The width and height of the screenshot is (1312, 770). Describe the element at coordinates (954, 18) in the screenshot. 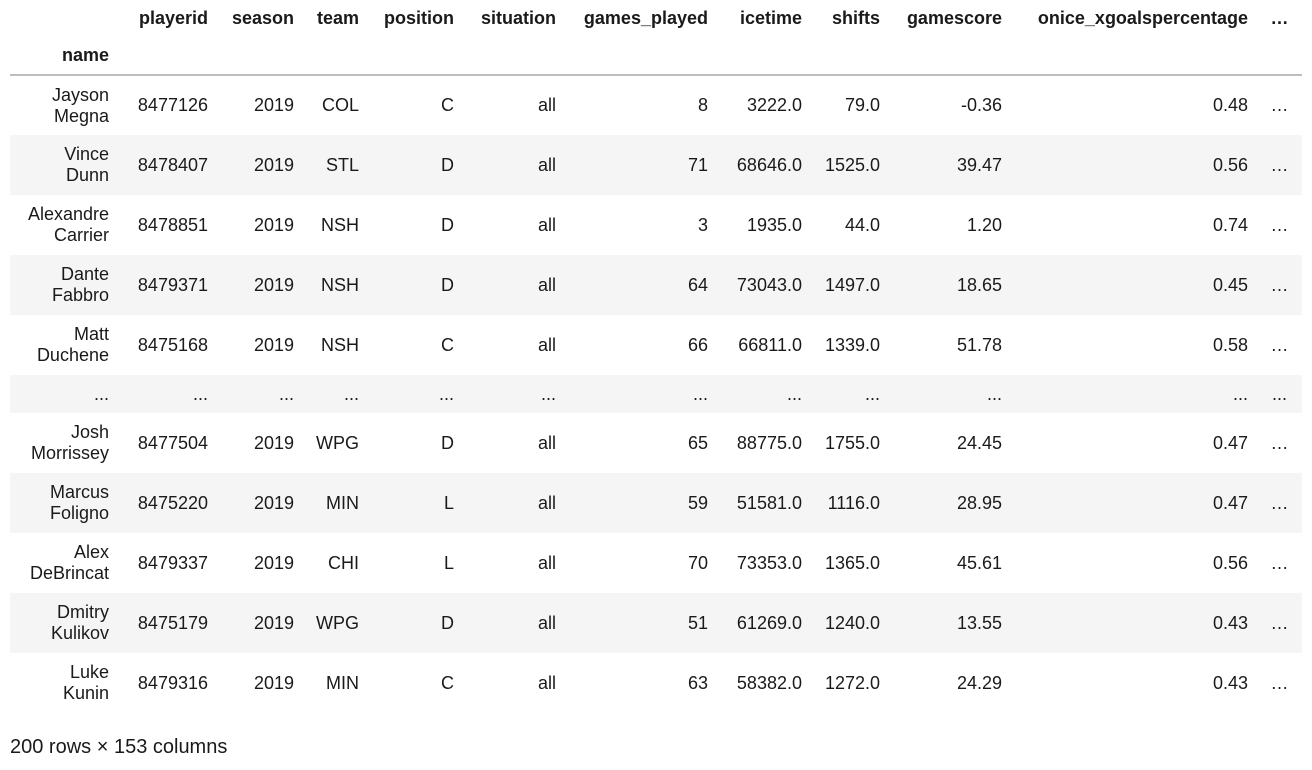

I see `column-header-gamescore: gamescore` at that location.